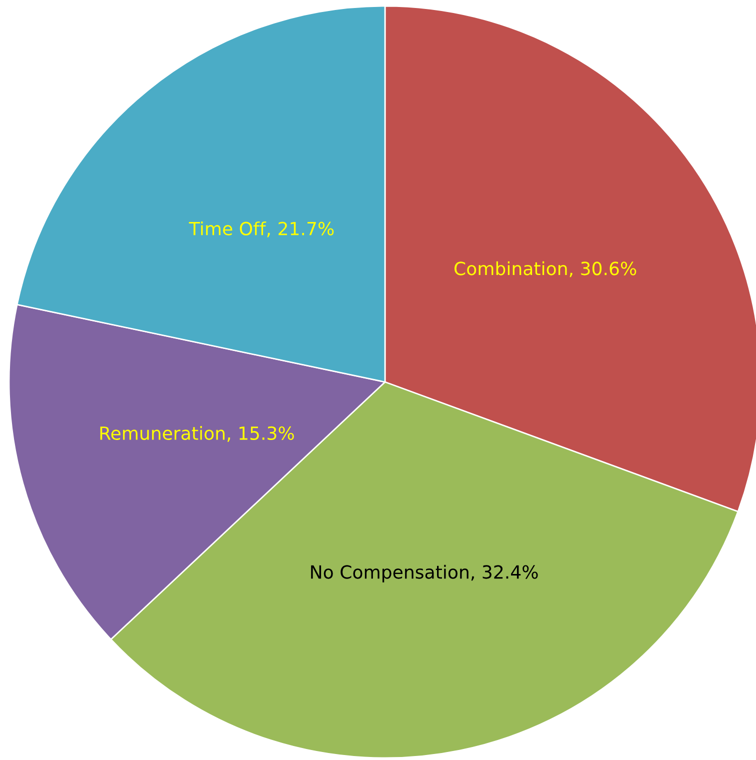 The width and height of the screenshot is (756, 760). What do you see at coordinates (197, 434) in the screenshot?
I see `slice-label: Remuneration, 15.3%` at bounding box center [197, 434].